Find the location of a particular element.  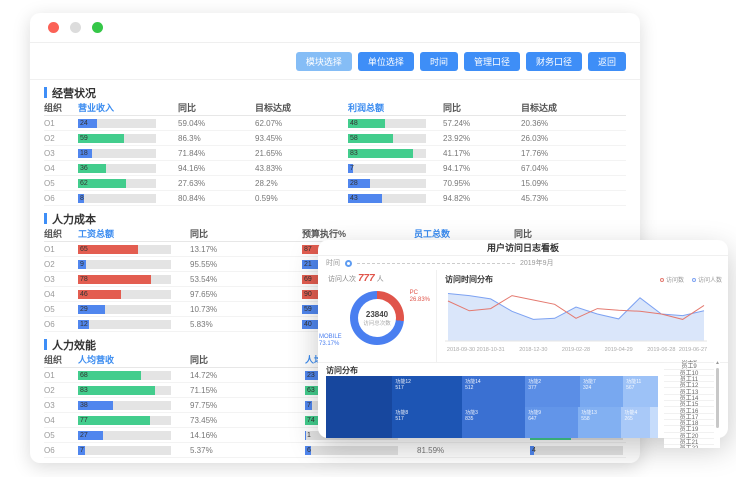

column-header: 利润总额 is located at coordinates (366, 108).